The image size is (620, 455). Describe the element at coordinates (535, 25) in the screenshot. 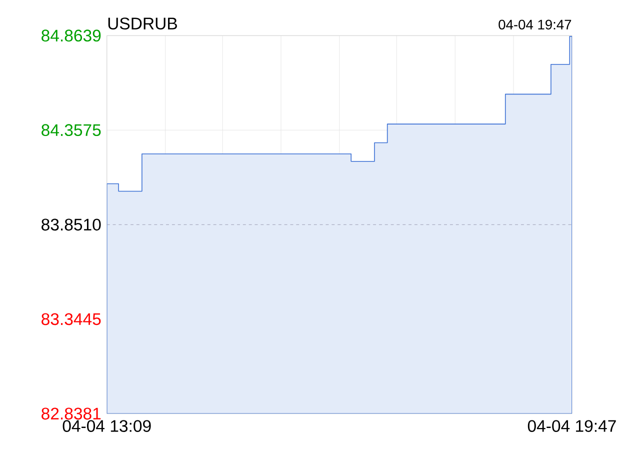

I see `text: 04-04 19:47` at that location.